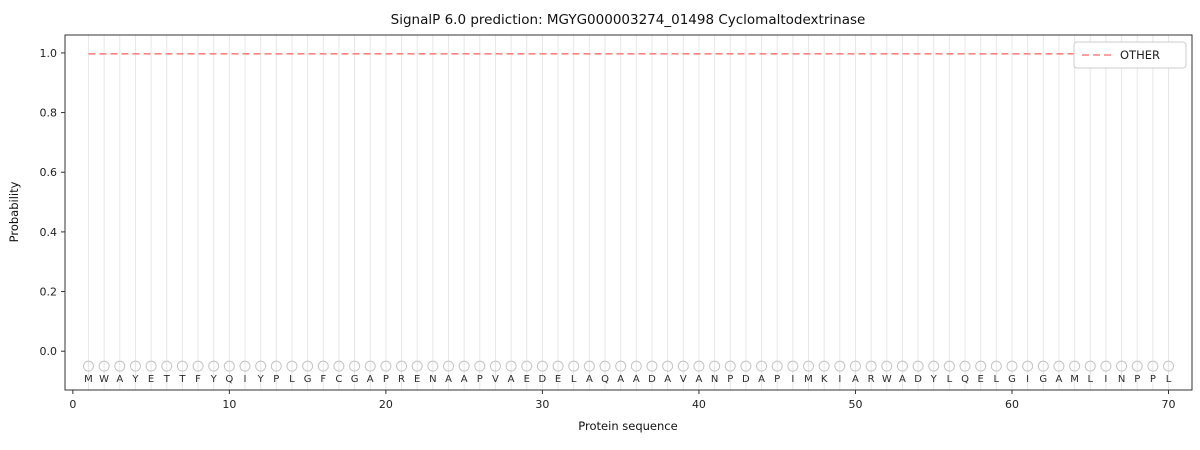 The height and width of the screenshot is (450, 1200). Describe the element at coordinates (49, 113) in the screenshot. I see `y-tick-label: 0.8` at that location.